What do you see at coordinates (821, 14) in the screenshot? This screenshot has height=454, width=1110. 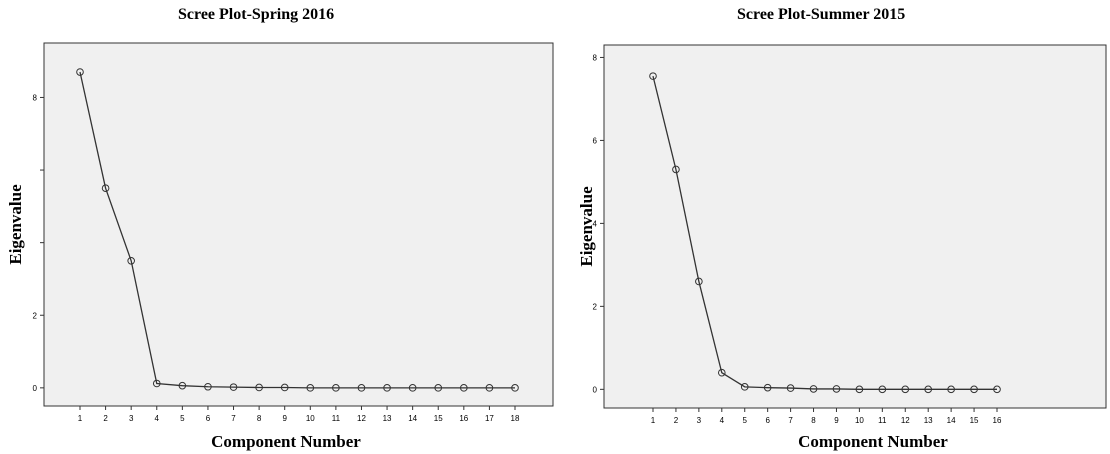 I see `chart-title: Scree Plot-Summer 2015` at bounding box center [821, 14].